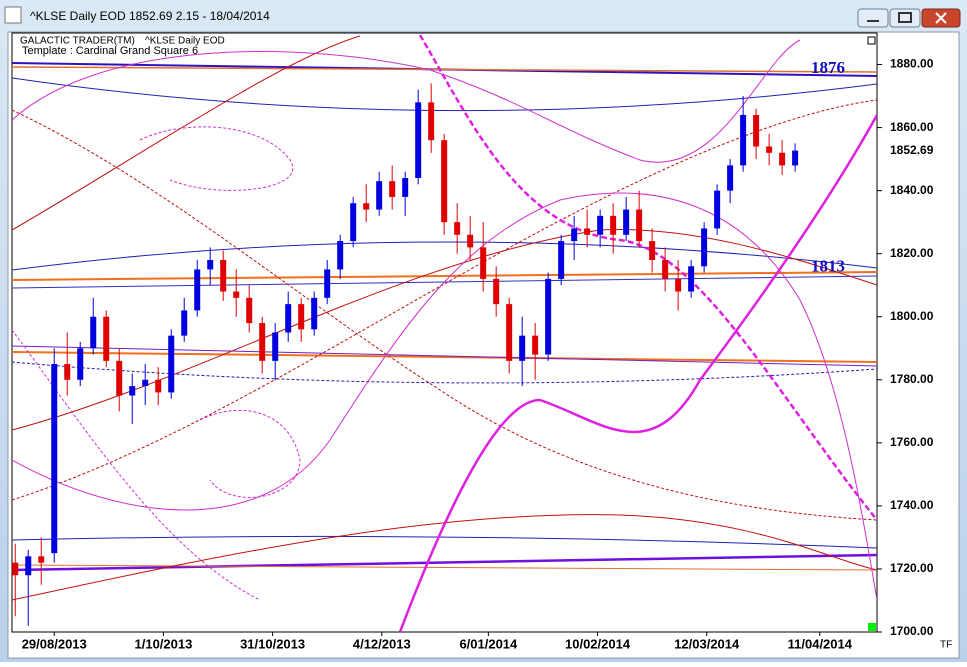 This screenshot has width=967, height=667. Describe the element at coordinates (912, 379) in the screenshot. I see `y-tick-label: 1780.00` at that location.